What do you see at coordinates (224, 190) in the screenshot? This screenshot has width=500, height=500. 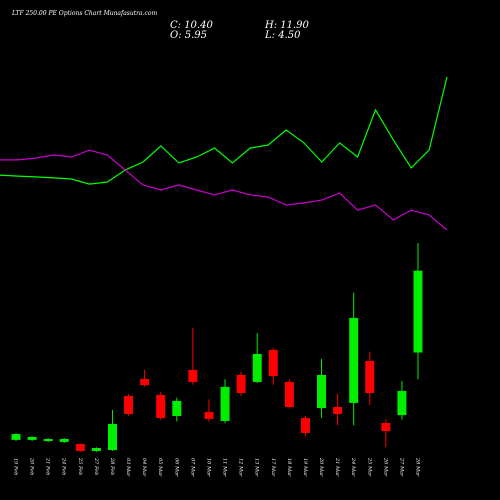 I see `indicator-line` at bounding box center [224, 190].